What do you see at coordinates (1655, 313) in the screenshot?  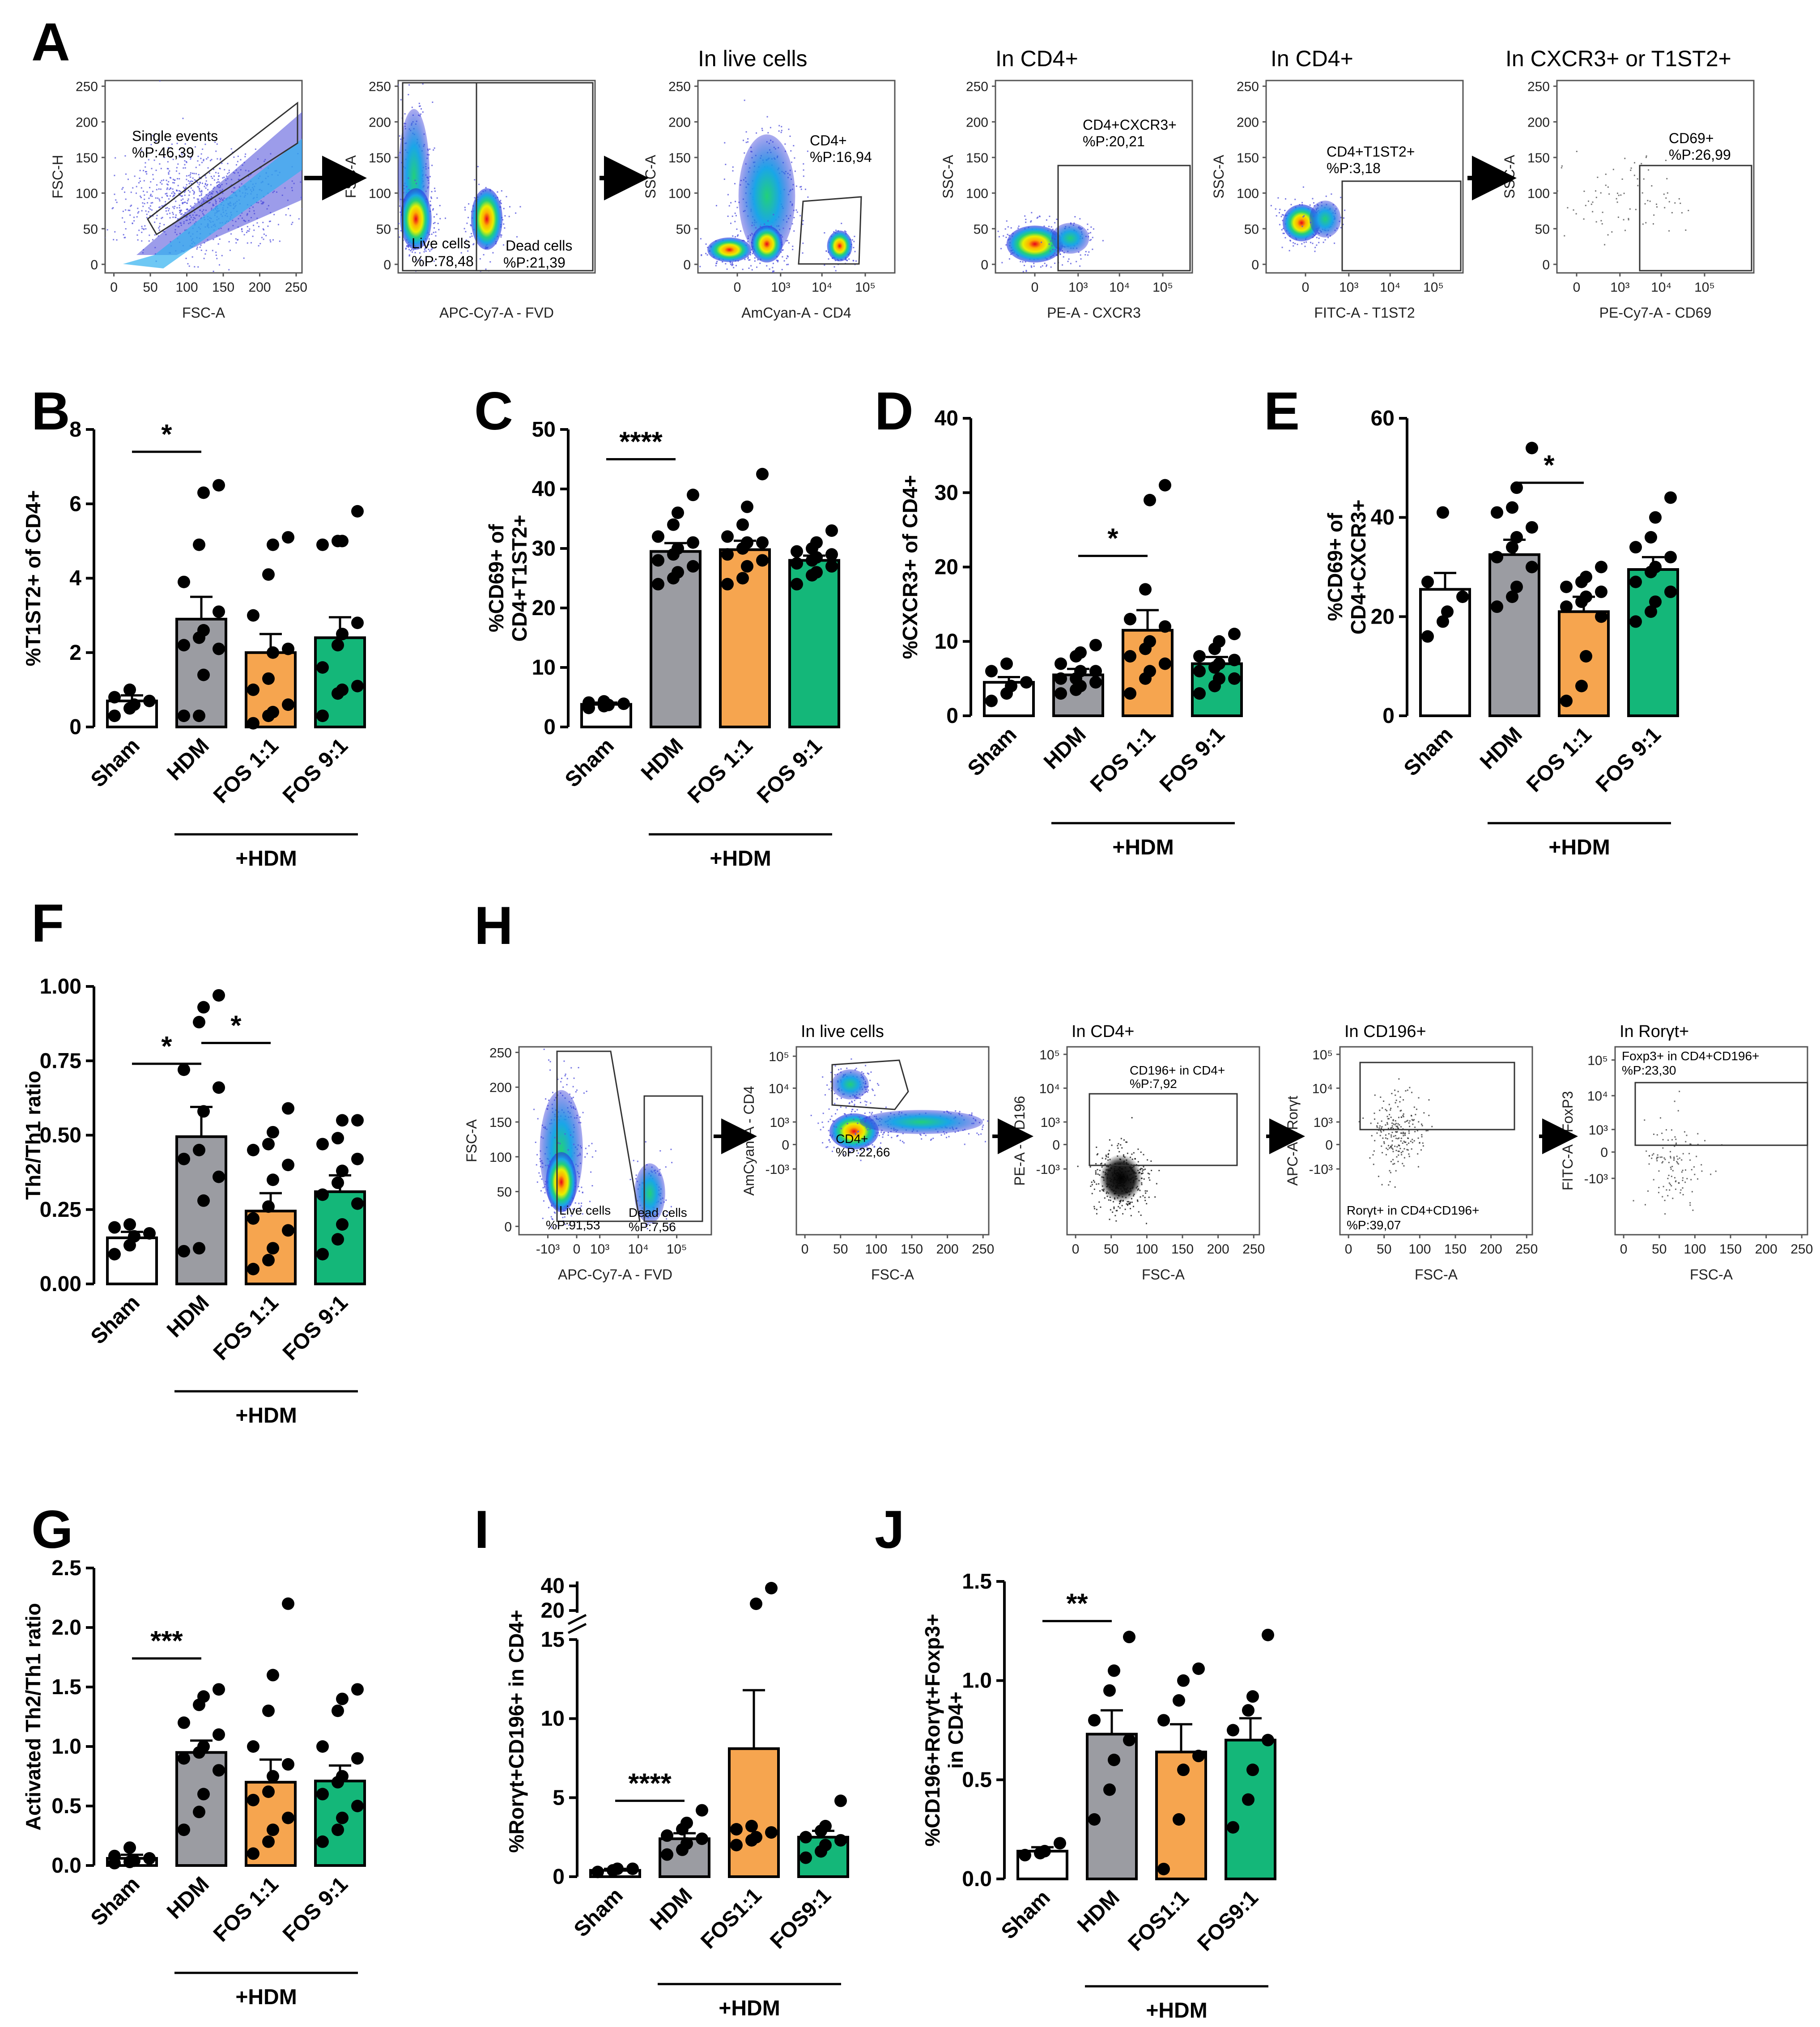 I see `flow-xlabel: PE-Cy7-A - CD69` at bounding box center [1655, 313].